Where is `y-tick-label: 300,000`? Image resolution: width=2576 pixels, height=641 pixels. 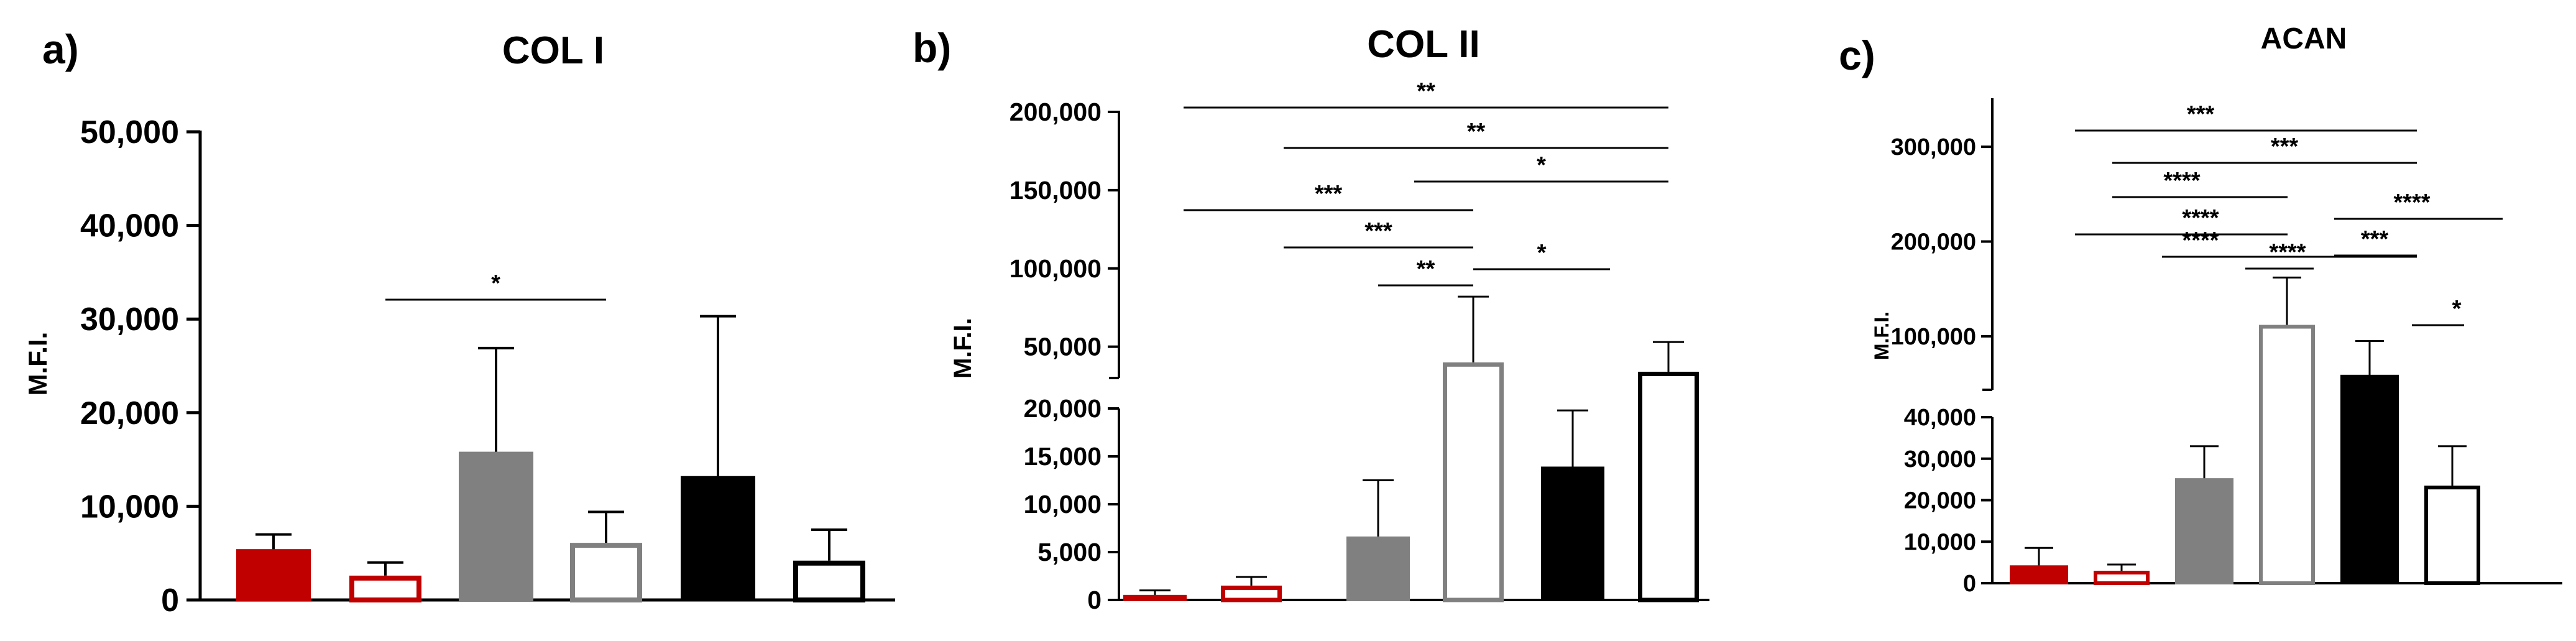 y-tick-label: 300,000 is located at coordinates (1933, 147).